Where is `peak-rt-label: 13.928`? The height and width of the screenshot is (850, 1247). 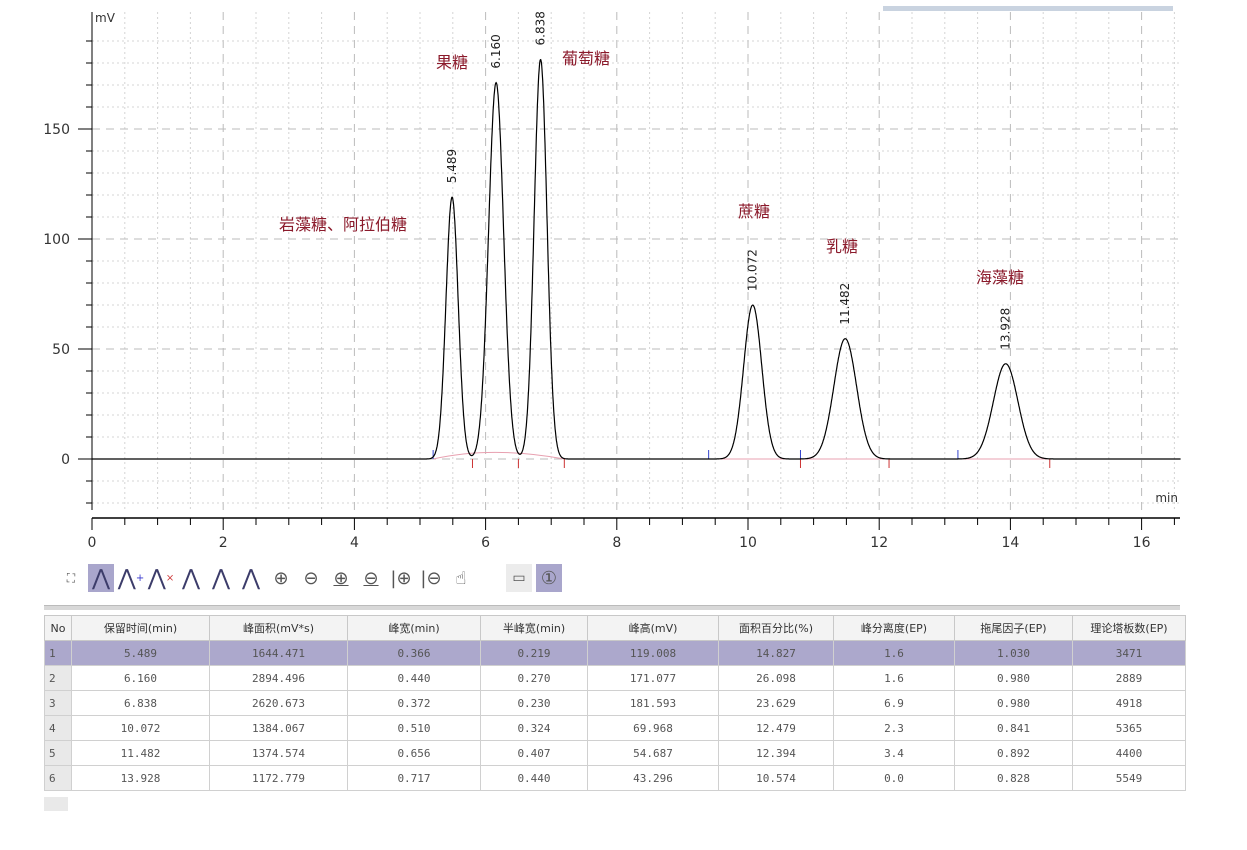
peak-rt-label: 13.928 is located at coordinates (1006, 329).